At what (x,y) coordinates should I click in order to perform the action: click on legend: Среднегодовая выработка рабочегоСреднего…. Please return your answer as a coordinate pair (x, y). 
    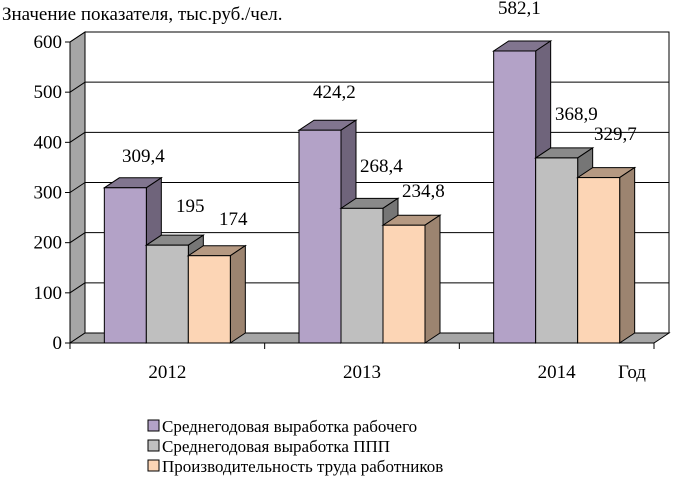
    Looking at the image, I should click on (295, 446).